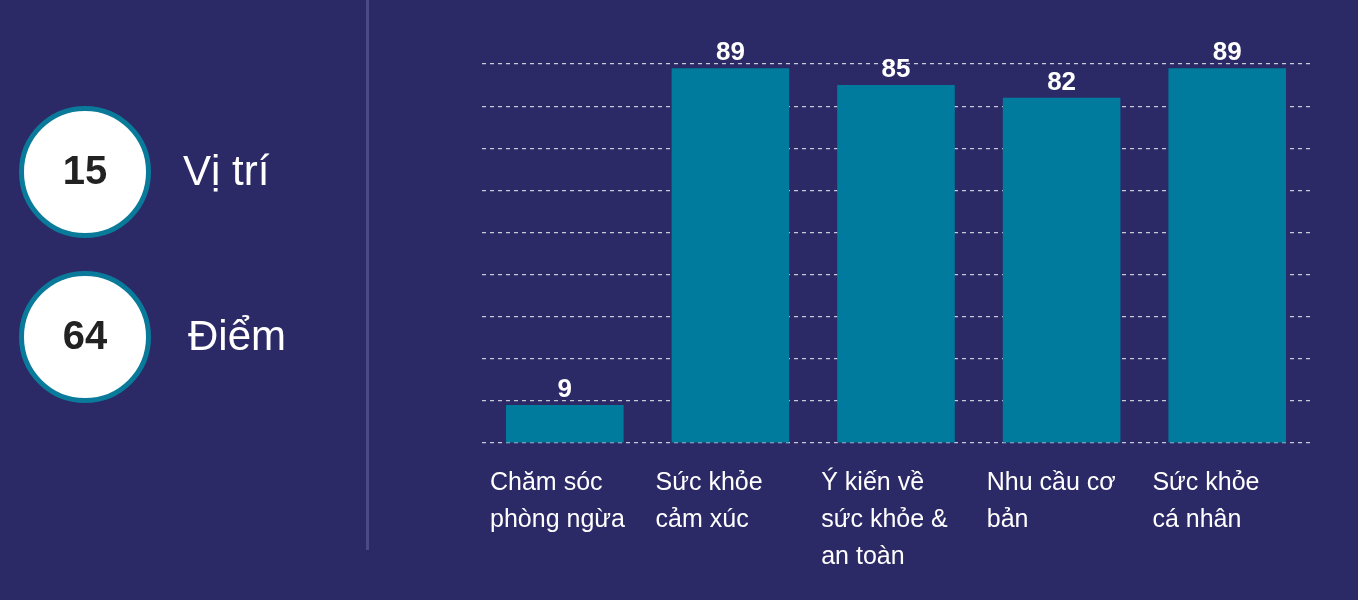  I want to click on x-tick-label: Chăm sóc phòng ngừa, so click(558, 500).